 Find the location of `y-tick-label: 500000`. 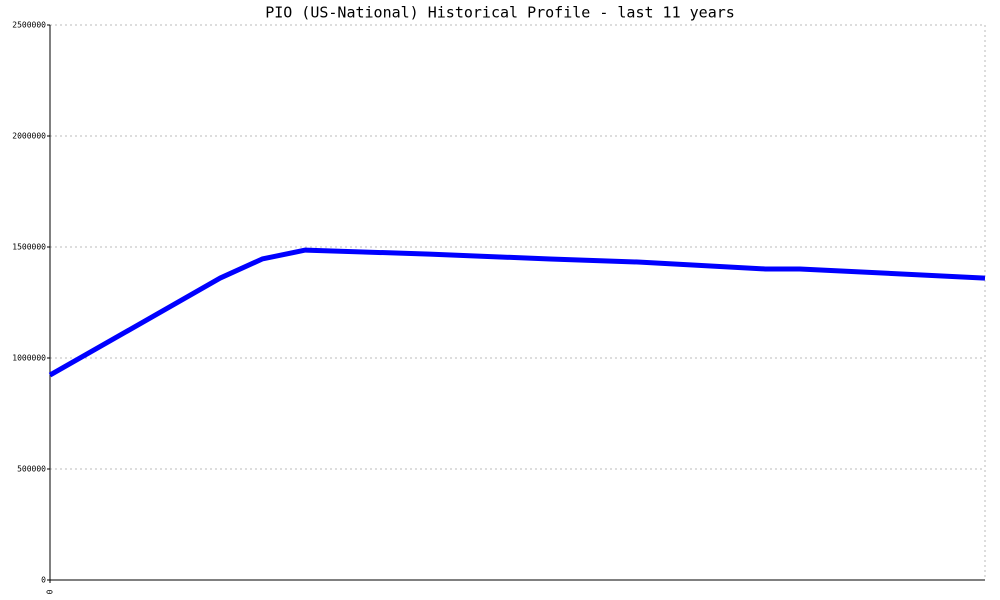

y-tick-label: 500000 is located at coordinates (31, 469).